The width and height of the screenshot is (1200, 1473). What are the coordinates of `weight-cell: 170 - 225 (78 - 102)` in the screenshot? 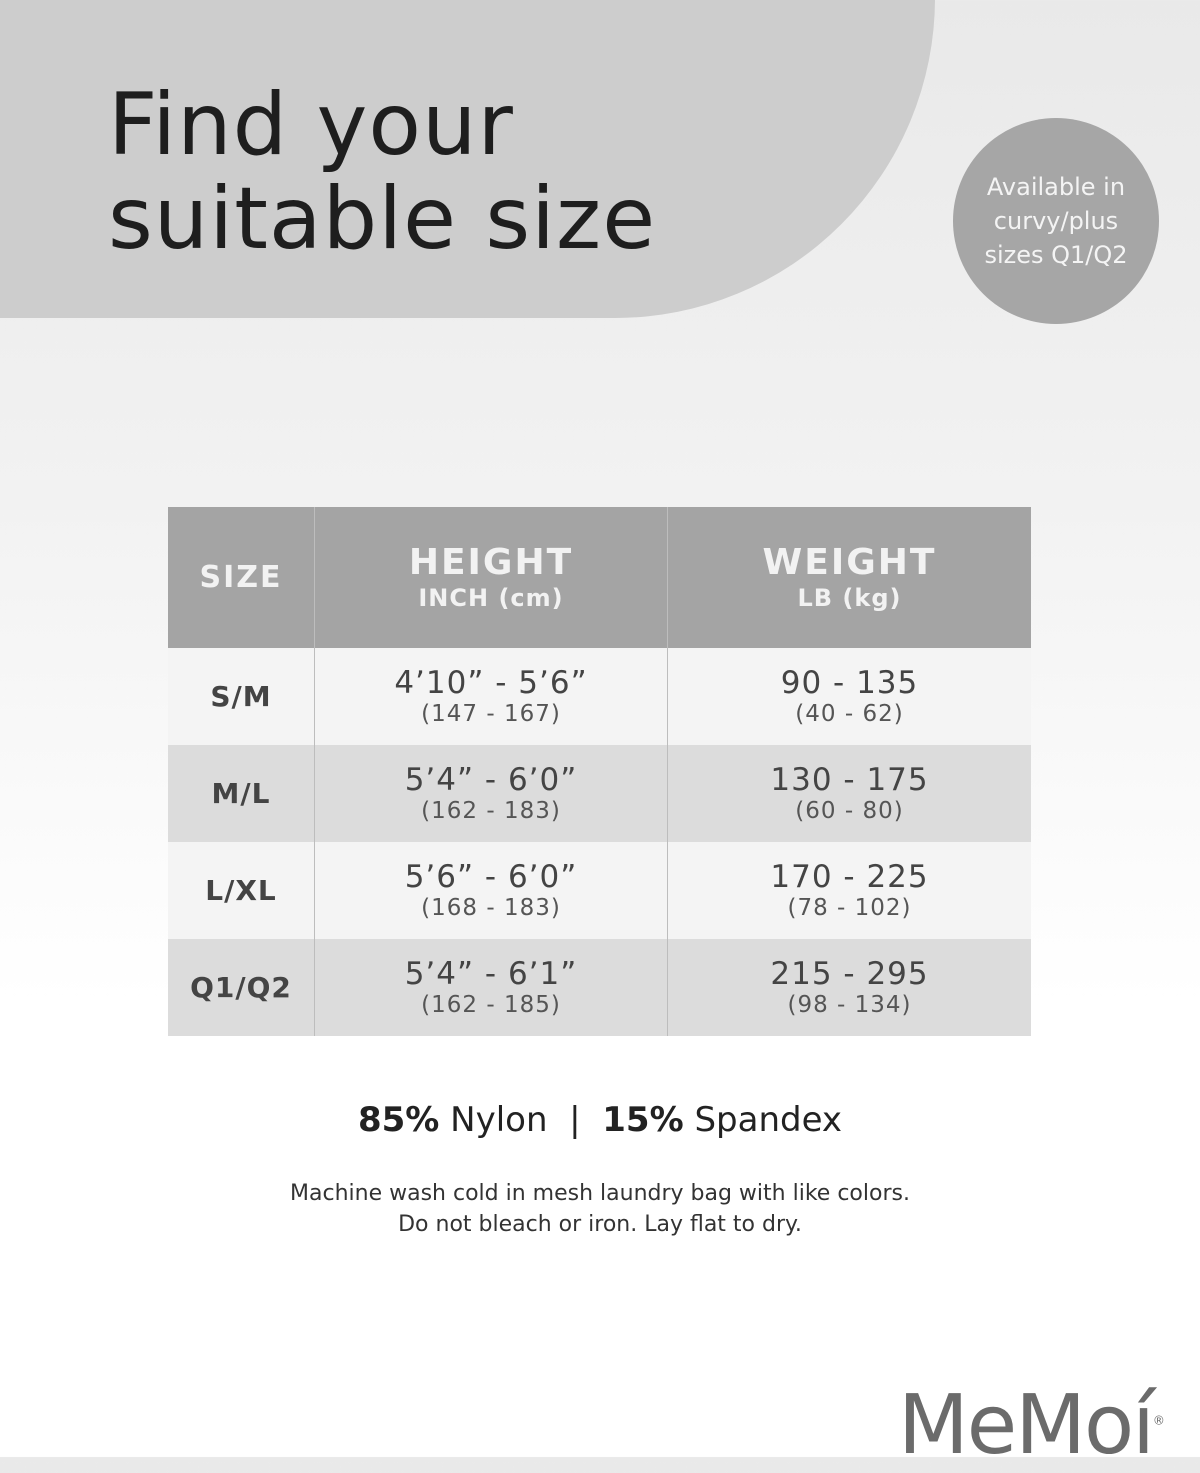 It's located at (849, 890).